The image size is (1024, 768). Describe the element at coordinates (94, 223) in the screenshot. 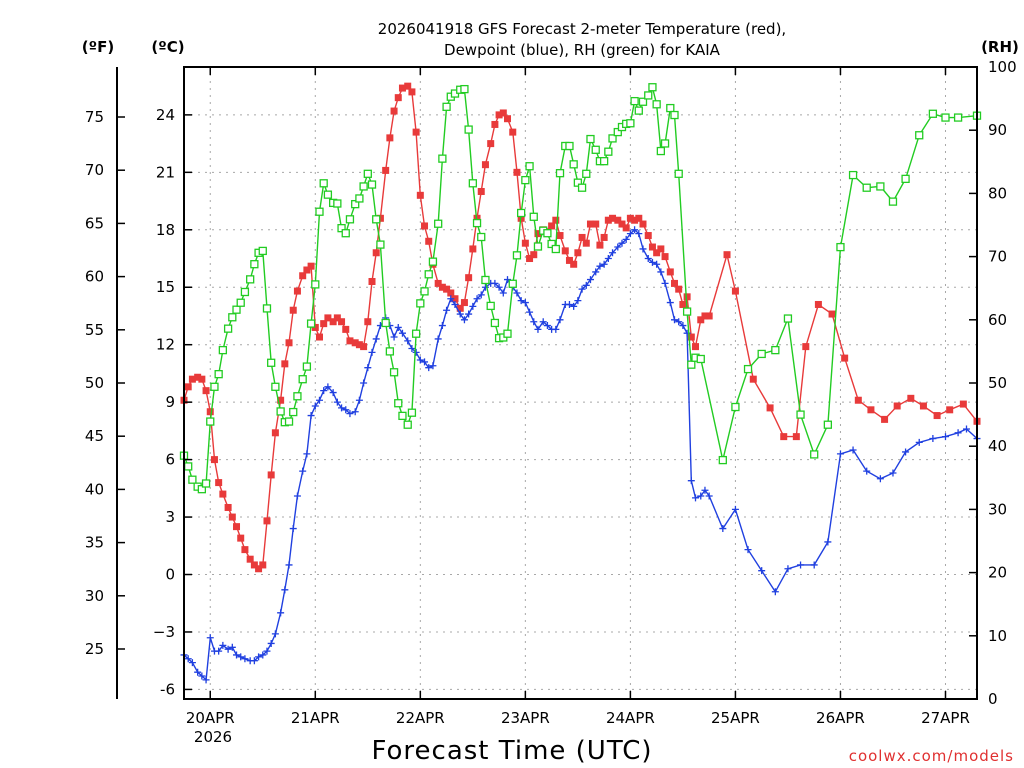

I see `fahrenheit-tick-label: 65` at that location.